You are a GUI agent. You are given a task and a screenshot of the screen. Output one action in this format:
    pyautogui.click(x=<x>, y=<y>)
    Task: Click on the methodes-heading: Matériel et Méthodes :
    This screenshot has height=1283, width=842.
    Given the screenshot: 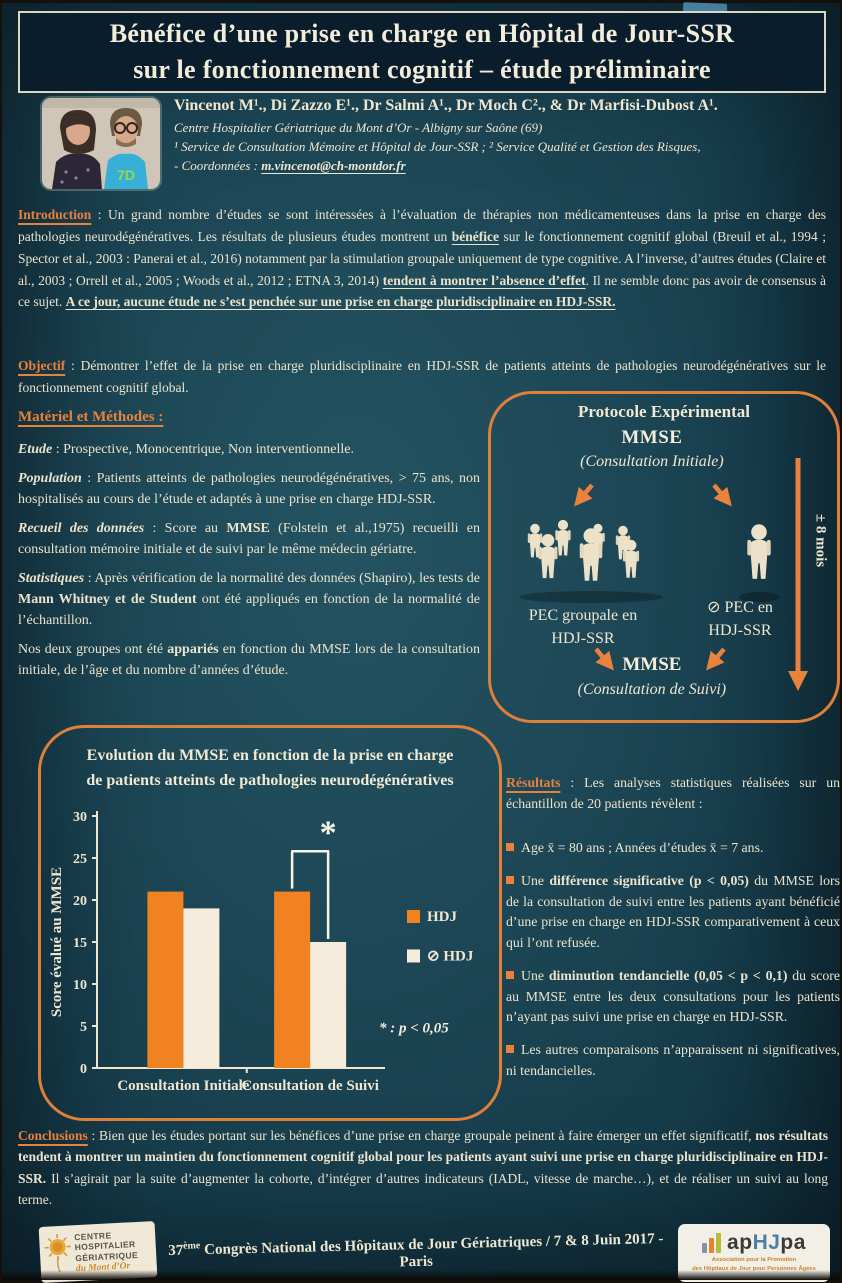 What is the action you would take?
    pyautogui.click(x=90, y=417)
    